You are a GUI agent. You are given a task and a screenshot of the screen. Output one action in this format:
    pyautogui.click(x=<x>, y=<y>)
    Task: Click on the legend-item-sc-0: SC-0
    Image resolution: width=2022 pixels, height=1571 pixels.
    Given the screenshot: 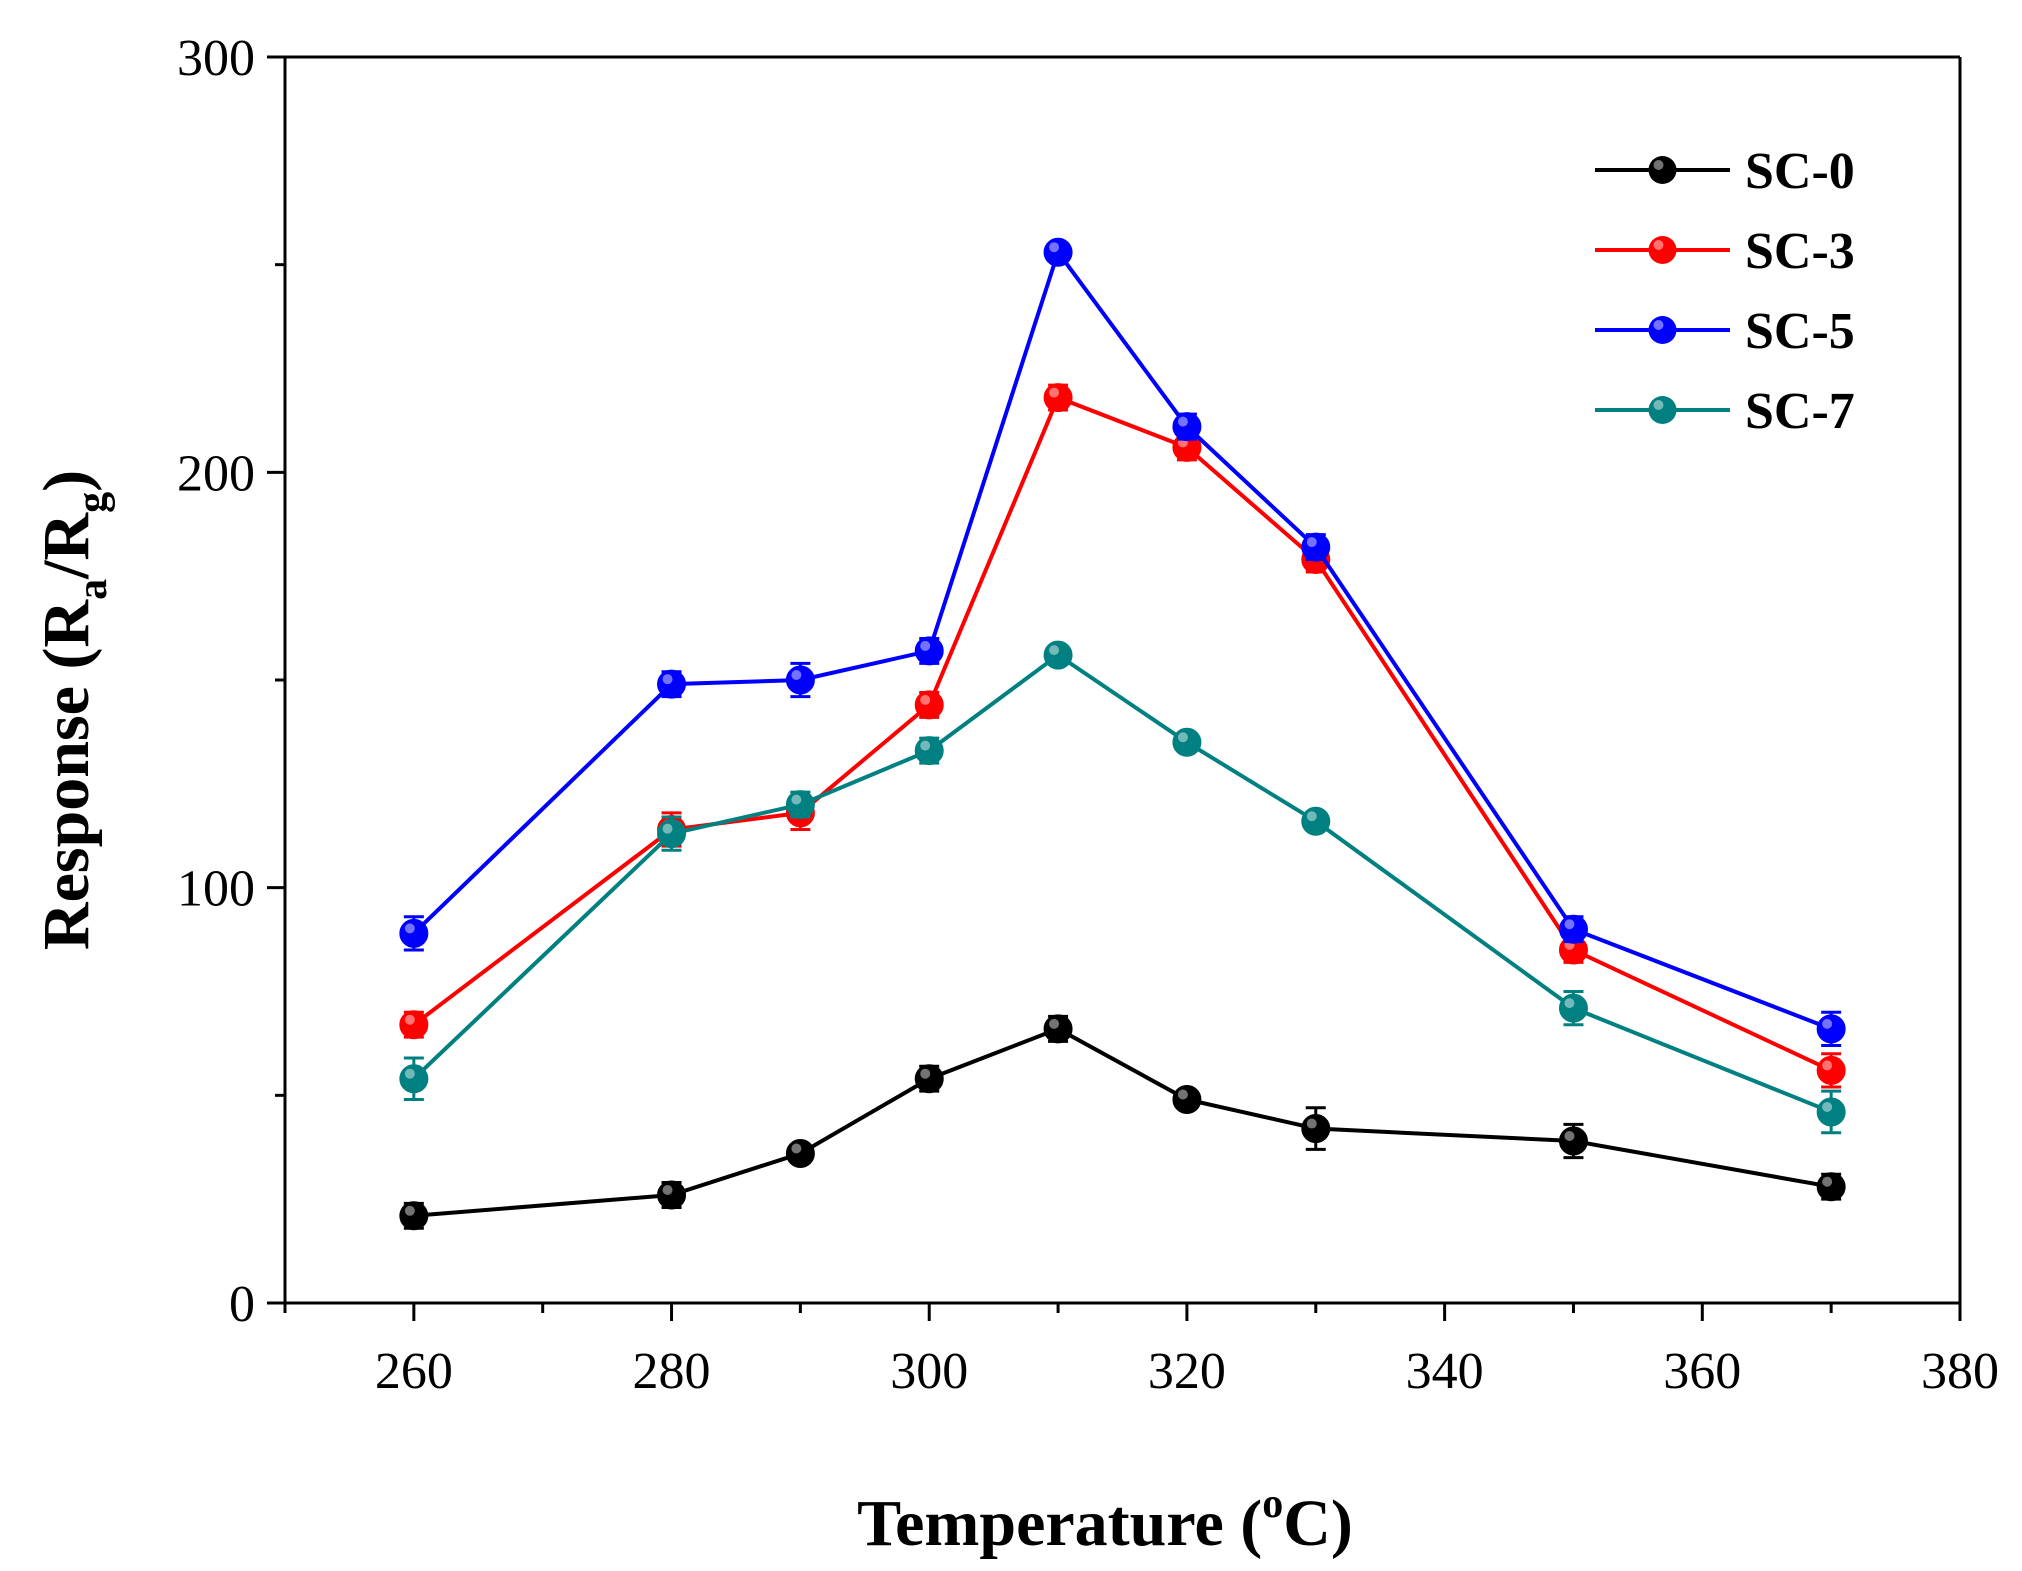 What is the action you would take?
    pyautogui.click(x=1725, y=171)
    